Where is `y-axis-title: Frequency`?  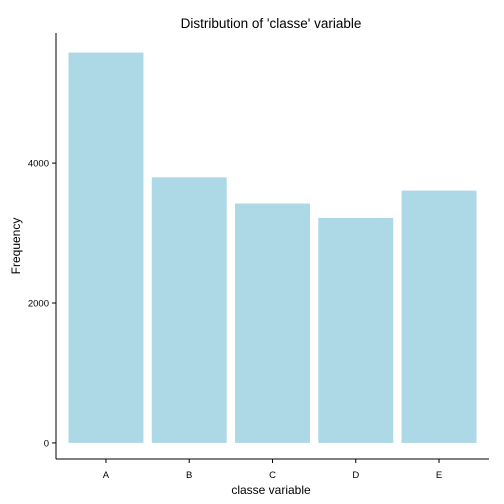
y-axis-title: Frequency is located at coordinates (16, 246).